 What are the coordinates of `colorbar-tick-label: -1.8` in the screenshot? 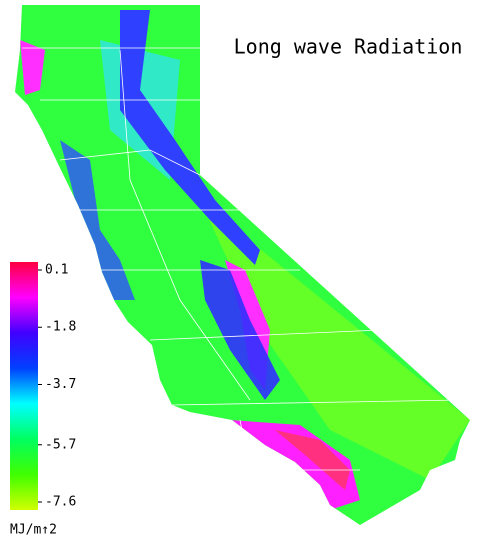 It's located at (60, 327).